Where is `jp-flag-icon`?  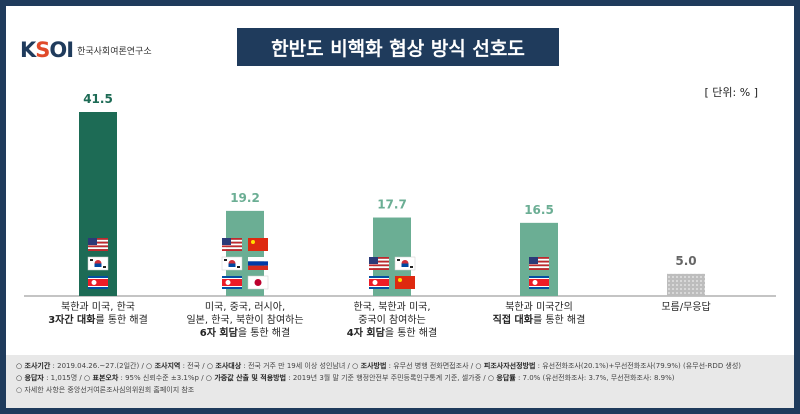 jp-flag-icon is located at coordinates (258, 282).